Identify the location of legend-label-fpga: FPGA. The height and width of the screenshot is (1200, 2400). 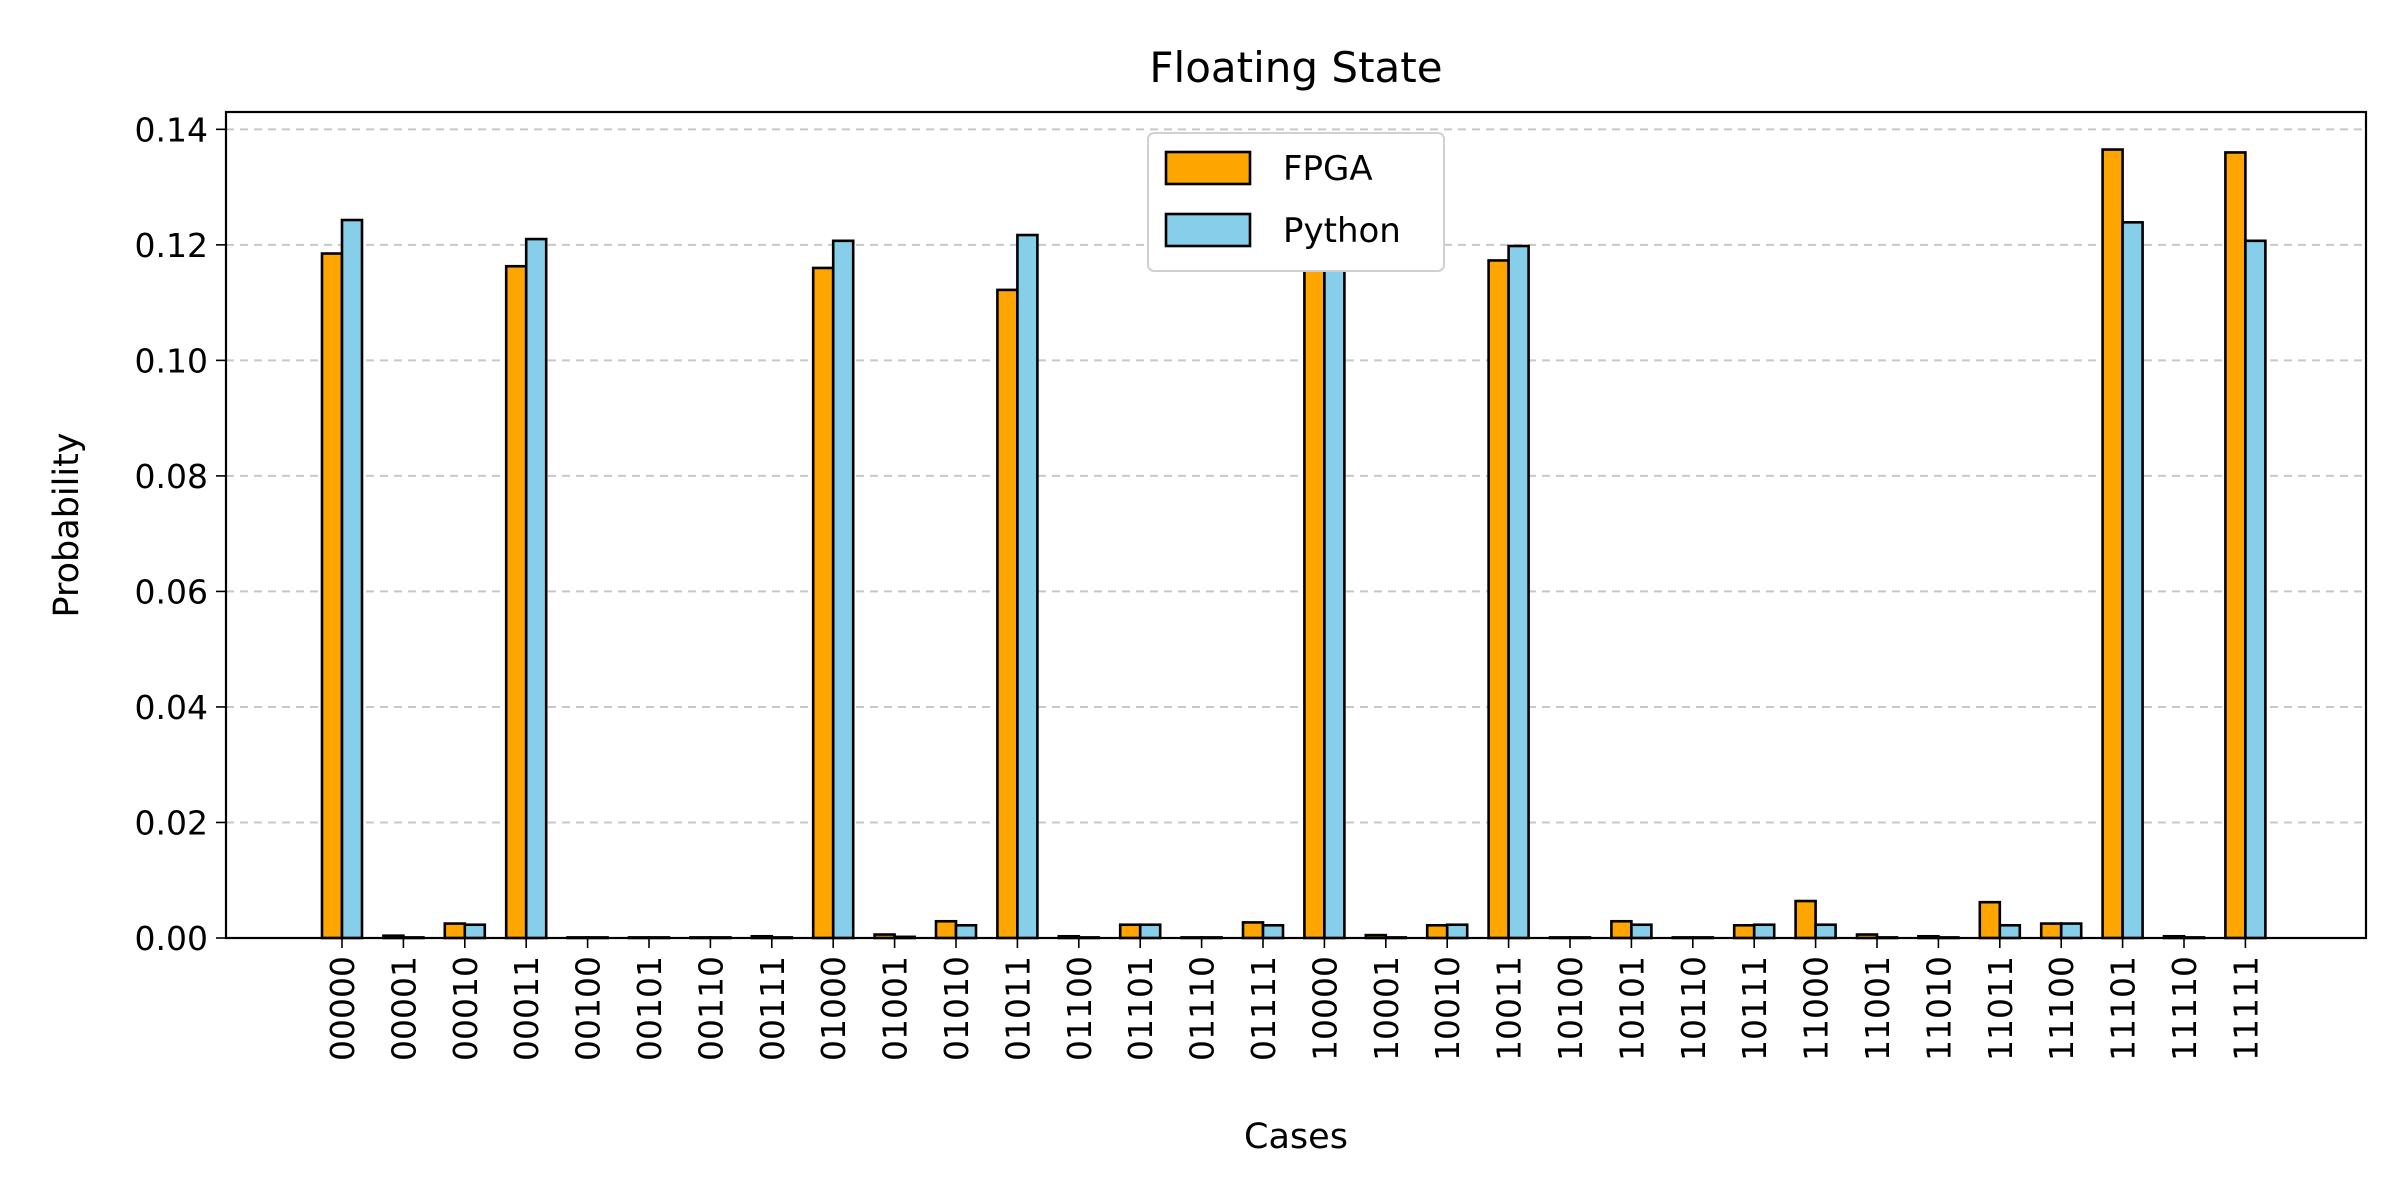
(1328, 169).